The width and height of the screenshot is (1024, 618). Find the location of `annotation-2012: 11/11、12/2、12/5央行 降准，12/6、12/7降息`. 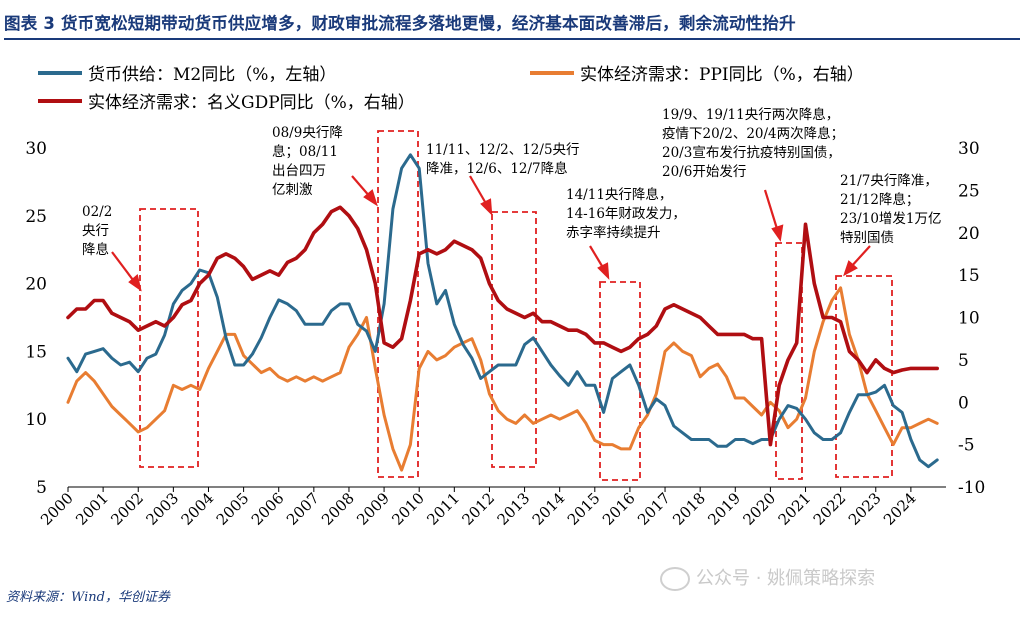

annotation-2012: 11/11、12/2、12/5央行 降准，12/6、12/7降息 is located at coordinates (505, 159).